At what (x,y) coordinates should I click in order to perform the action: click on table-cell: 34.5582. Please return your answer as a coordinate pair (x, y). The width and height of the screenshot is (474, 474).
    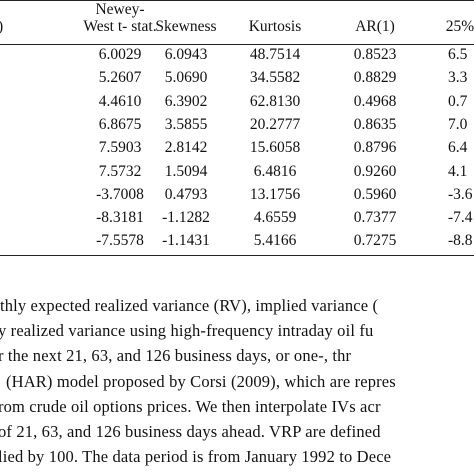
    Looking at the image, I should click on (275, 78).